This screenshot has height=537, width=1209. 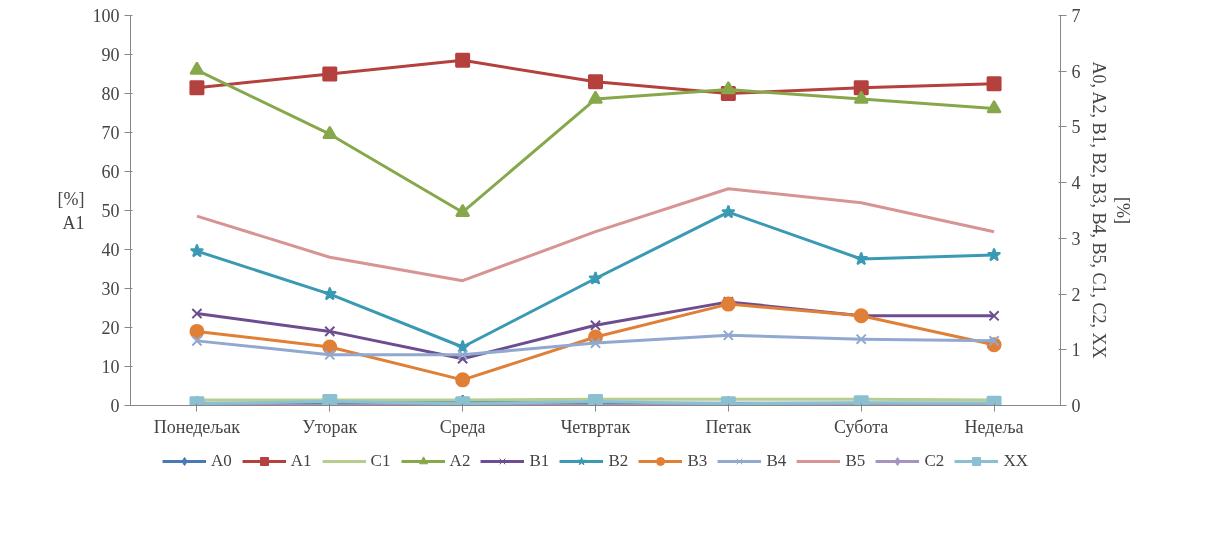 I want to click on y-tick-label: 80, so click(x=110, y=94).